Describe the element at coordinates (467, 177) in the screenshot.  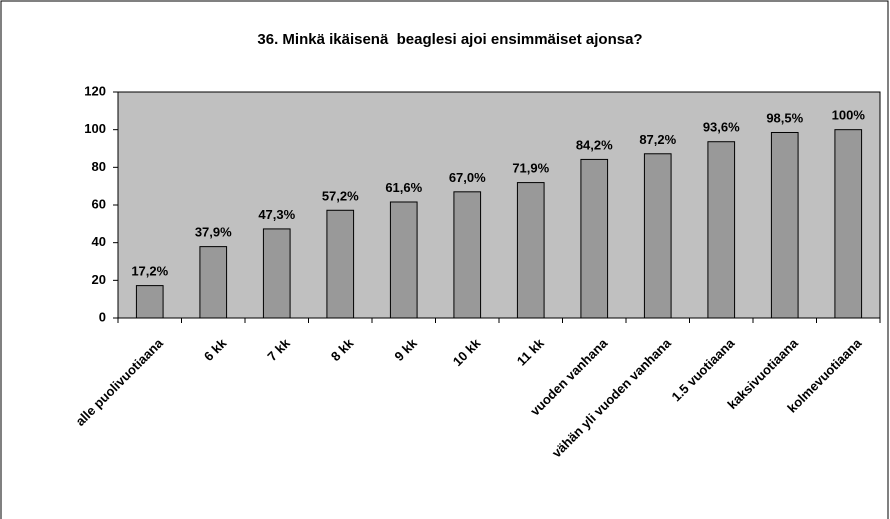
I see `data-label: 67,0%` at that location.